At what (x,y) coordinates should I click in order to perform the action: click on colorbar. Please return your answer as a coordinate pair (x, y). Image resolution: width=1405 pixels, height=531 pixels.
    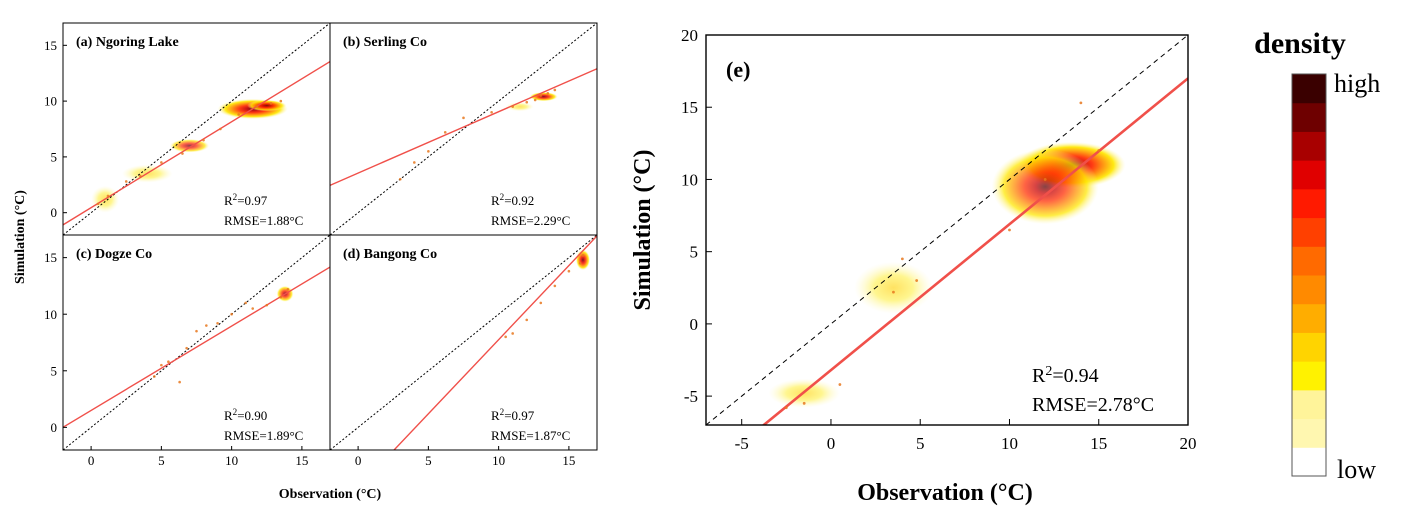
    Looking at the image, I should click on (1309, 275).